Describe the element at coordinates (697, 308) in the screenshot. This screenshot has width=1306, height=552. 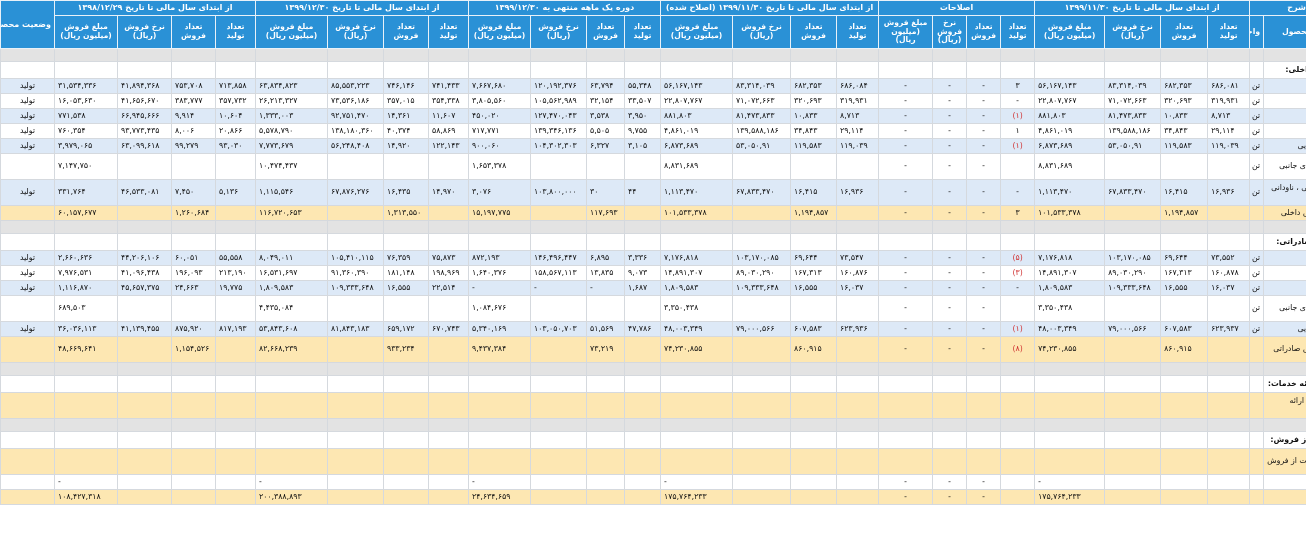
I see `value-cell: ۳,۳۵۰,۴۳۸` at that location.